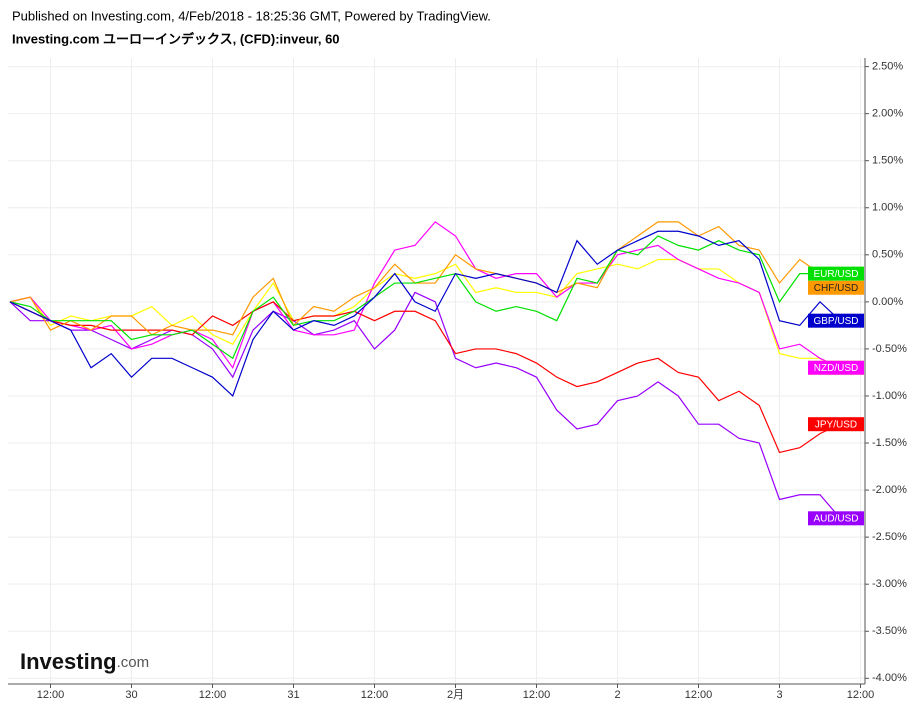 Image resolution: width=920 pixels, height=708 pixels. What do you see at coordinates (293, 695) in the screenshot?
I see `x-tick-label: 31` at bounding box center [293, 695].